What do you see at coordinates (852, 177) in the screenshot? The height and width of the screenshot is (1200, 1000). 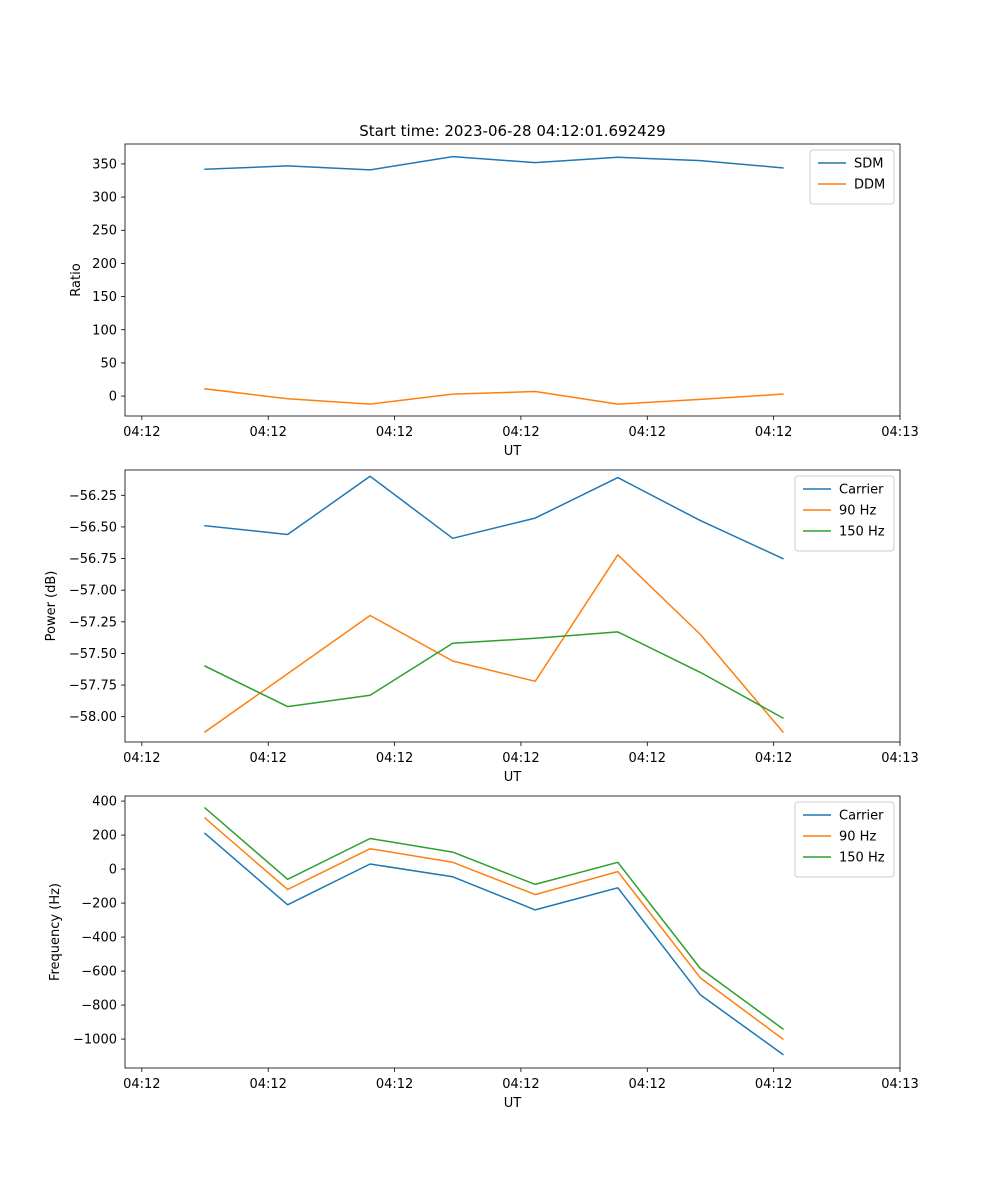 I see `legend: SDM DDM` at bounding box center [852, 177].